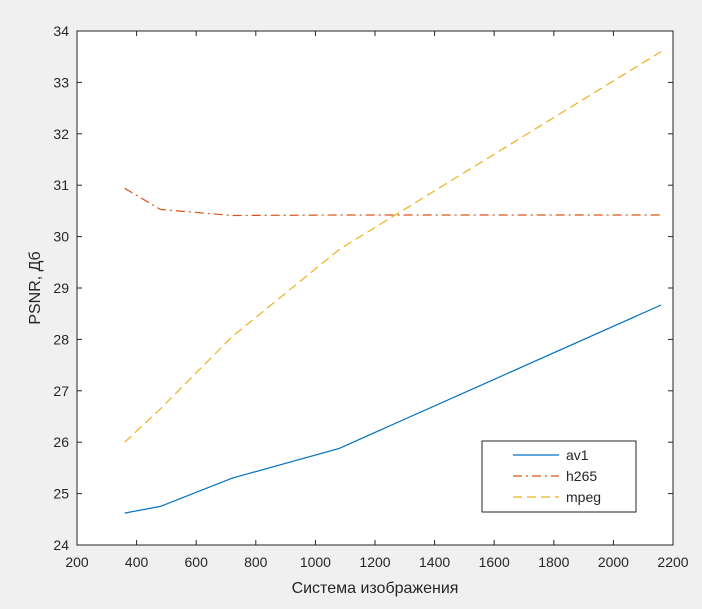  I want to click on series-line-h265, so click(393, 202).